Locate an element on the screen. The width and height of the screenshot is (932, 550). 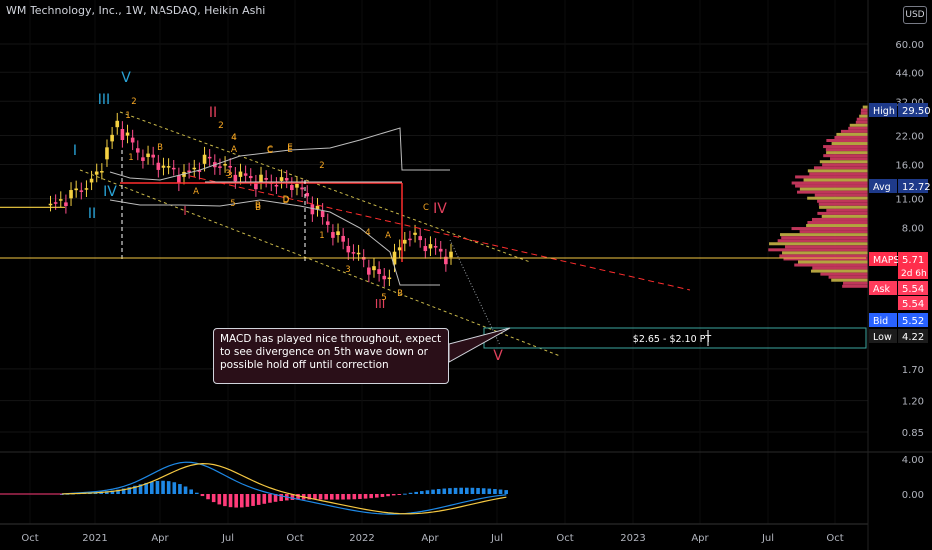
badge-label: Bid is located at coordinates (880, 321).